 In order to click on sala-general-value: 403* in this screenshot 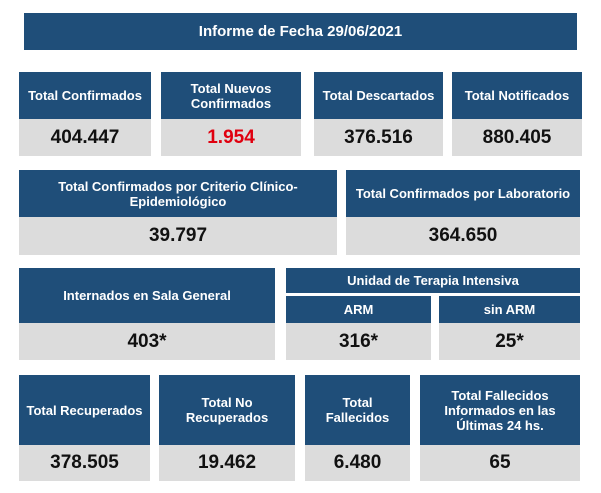, I will do `click(147, 341)`.